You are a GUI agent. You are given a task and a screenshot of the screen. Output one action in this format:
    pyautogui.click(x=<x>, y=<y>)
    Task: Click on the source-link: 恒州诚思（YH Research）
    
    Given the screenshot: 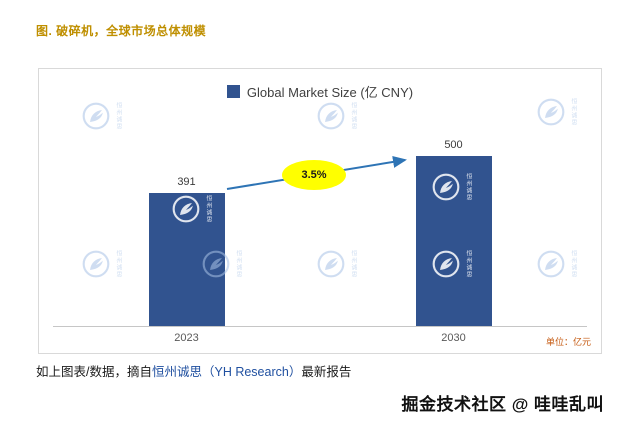 What is the action you would take?
    pyautogui.click(x=226, y=372)
    